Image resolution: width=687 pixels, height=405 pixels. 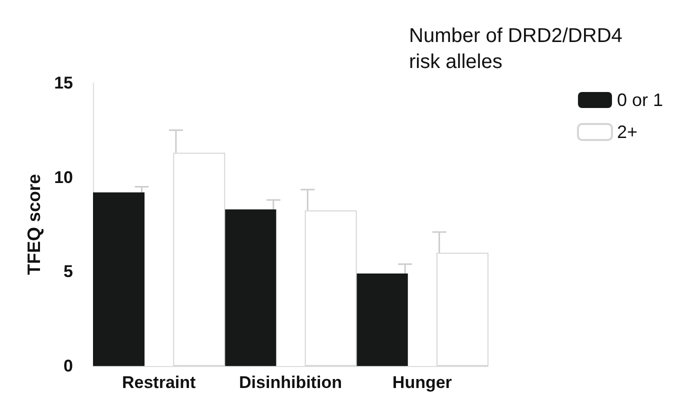 I want to click on y-tick-label: 5, so click(x=68, y=272).